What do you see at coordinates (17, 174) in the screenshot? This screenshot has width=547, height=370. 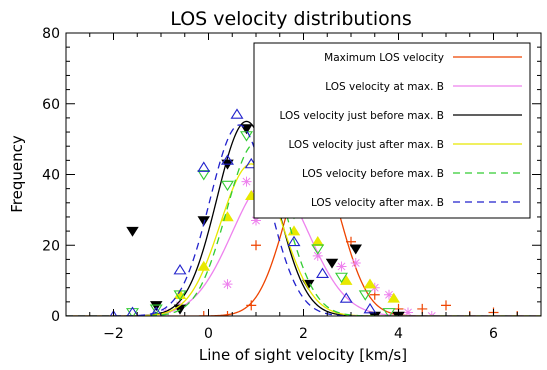 I see `y-axis-label: Frequency` at bounding box center [17, 174].